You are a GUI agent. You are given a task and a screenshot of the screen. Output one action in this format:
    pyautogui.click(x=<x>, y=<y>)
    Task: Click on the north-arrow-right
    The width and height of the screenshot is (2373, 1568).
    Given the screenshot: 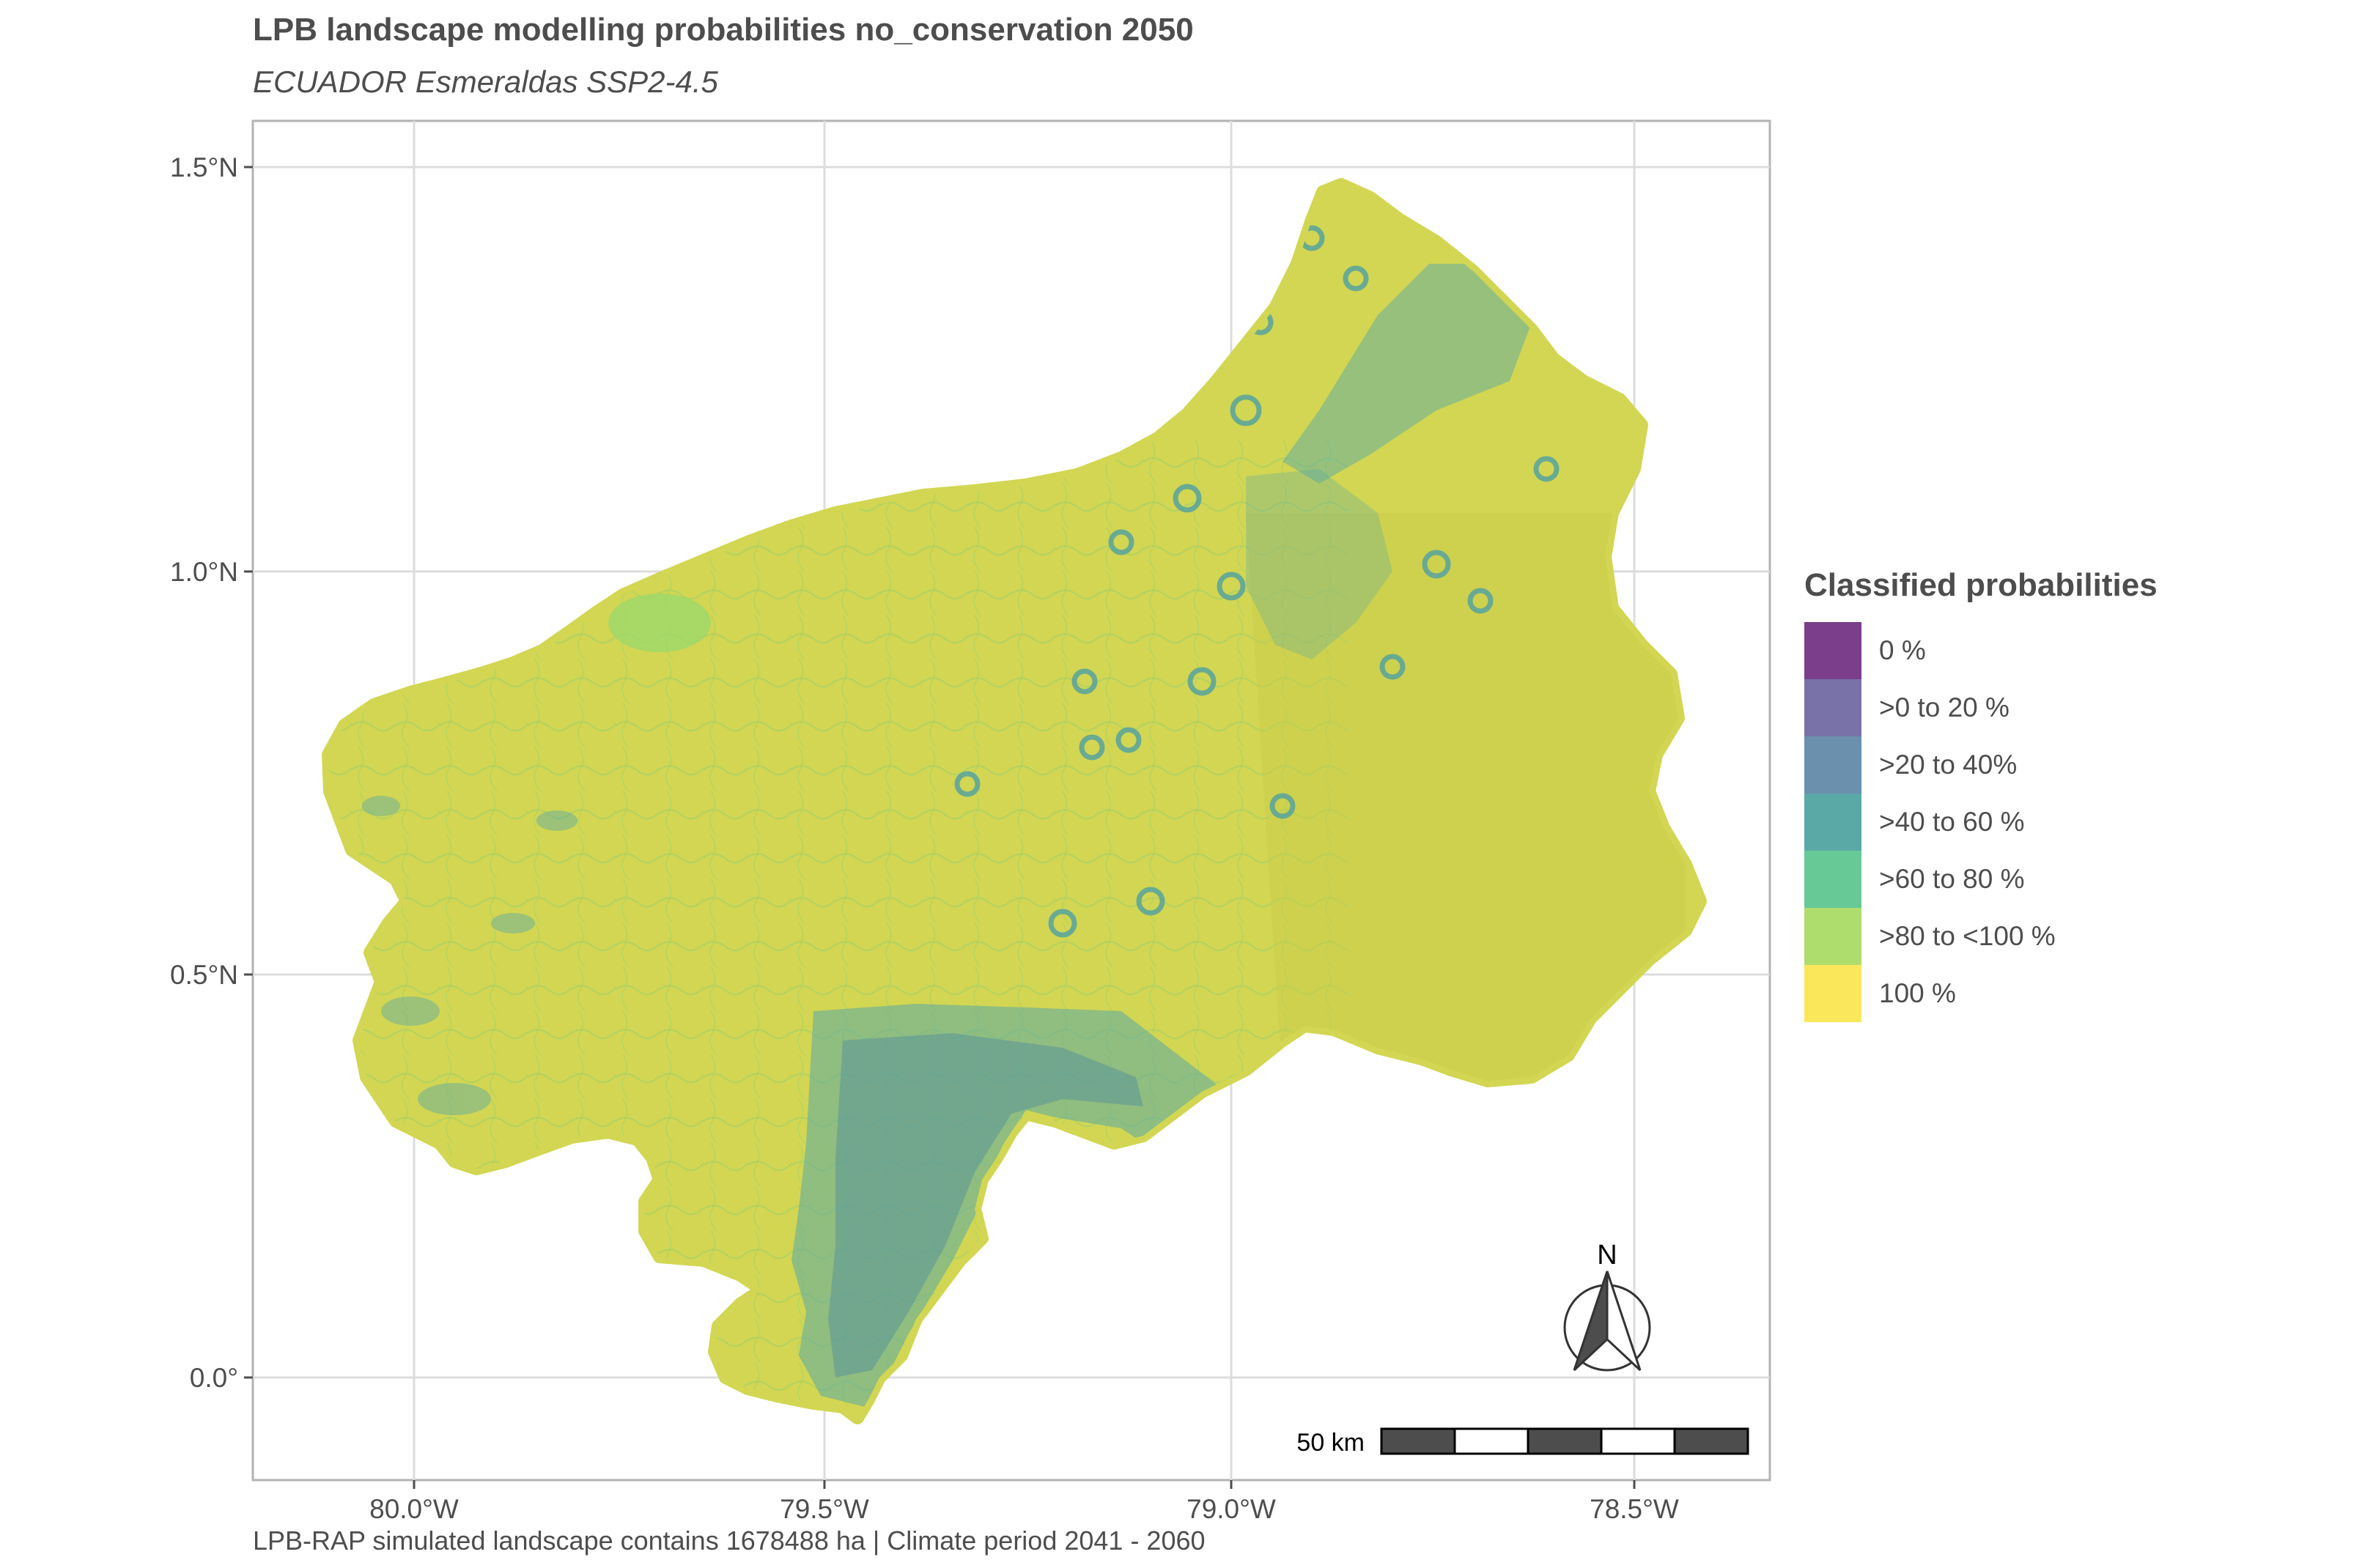 What is the action you would take?
    pyautogui.click(x=1624, y=1322)
    